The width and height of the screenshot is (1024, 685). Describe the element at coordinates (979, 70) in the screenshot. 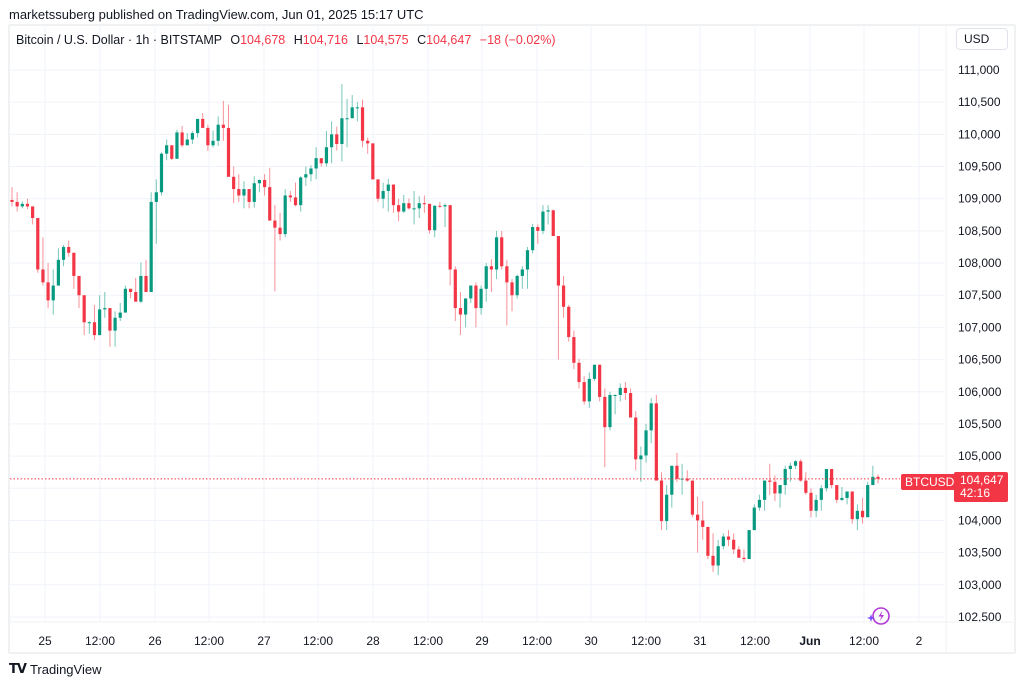

I see `y-axis-label: 111,000` at that location.